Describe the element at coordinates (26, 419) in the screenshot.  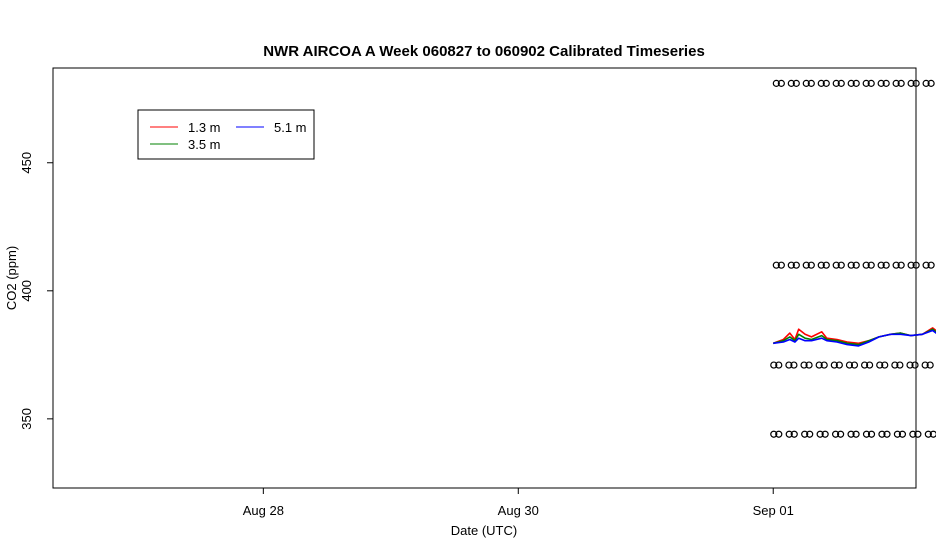
I see `y-tick-label: 350` at that location.